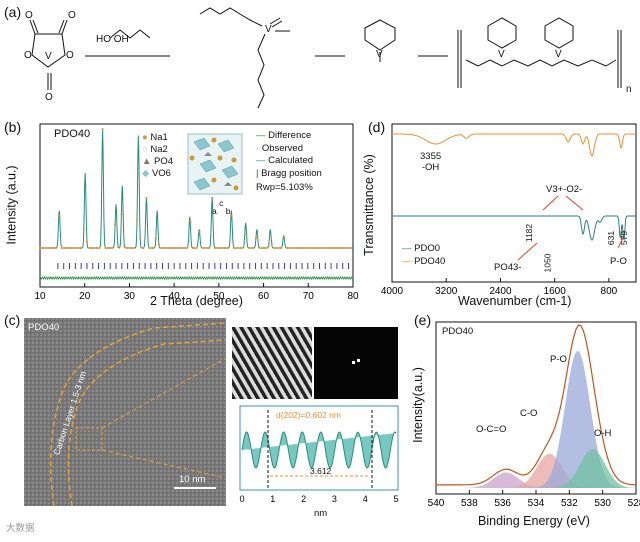 This screenshot has width=640, height=542. What do you see at coordinates (446, 291) in the screenshot?
I see `xtick-label: 3200` at bounding box center [446, 291].